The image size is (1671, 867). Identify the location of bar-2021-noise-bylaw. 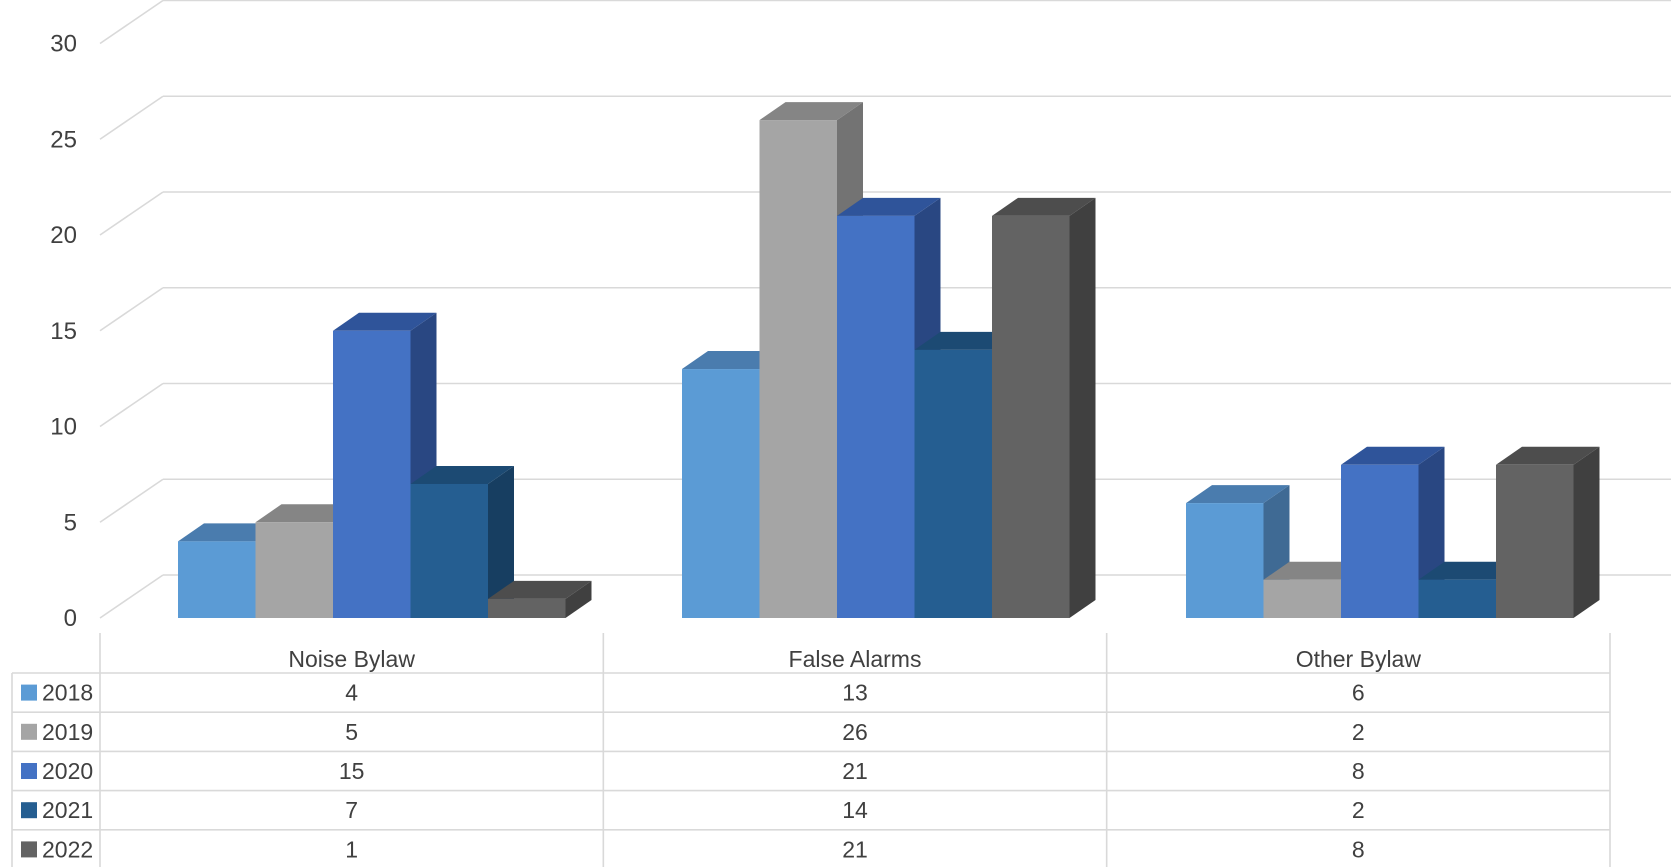
(462, 541).